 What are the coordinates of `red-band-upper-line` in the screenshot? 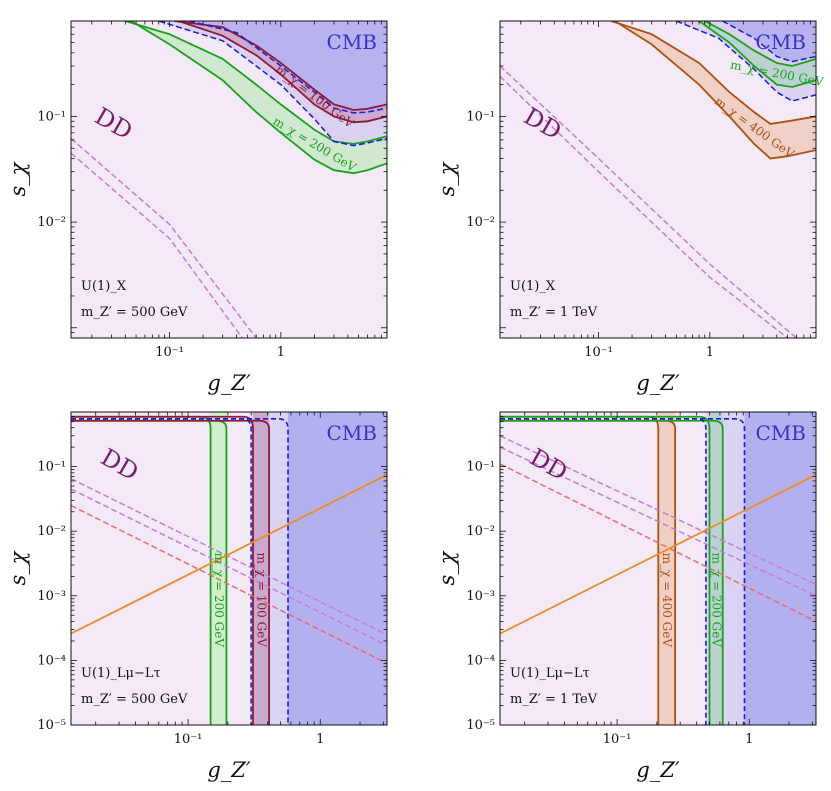 It's located at (280, 66).